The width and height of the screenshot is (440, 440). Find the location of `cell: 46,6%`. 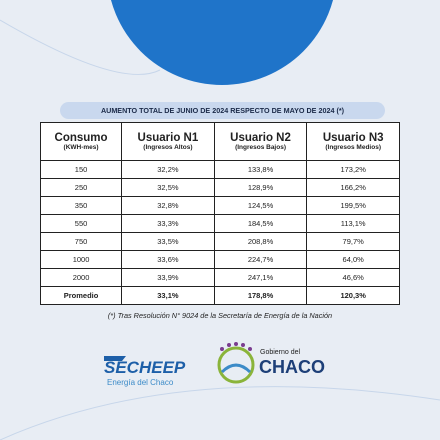

cell: 46,6% is located at coordinates (353, 277).